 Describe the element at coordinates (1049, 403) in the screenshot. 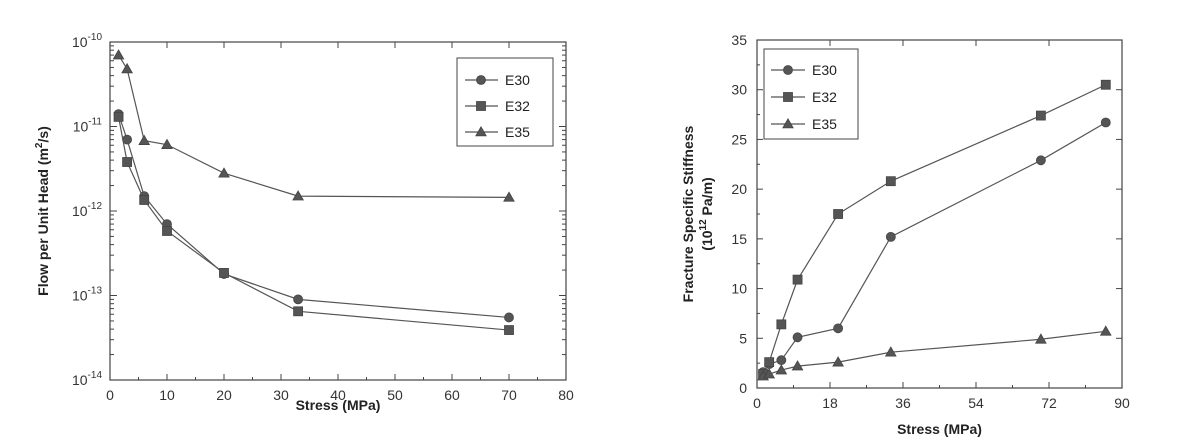

I see `x-tick-label: 72` at that location.